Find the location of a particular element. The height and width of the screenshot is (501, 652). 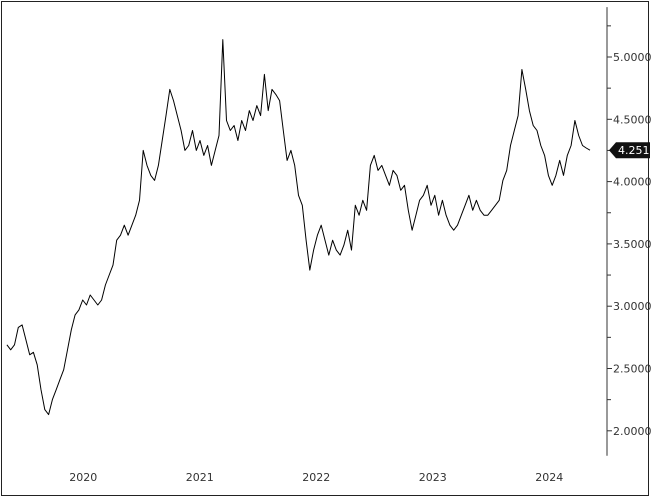

x-tick-label: 2022 is located at coordinates (316, 477).